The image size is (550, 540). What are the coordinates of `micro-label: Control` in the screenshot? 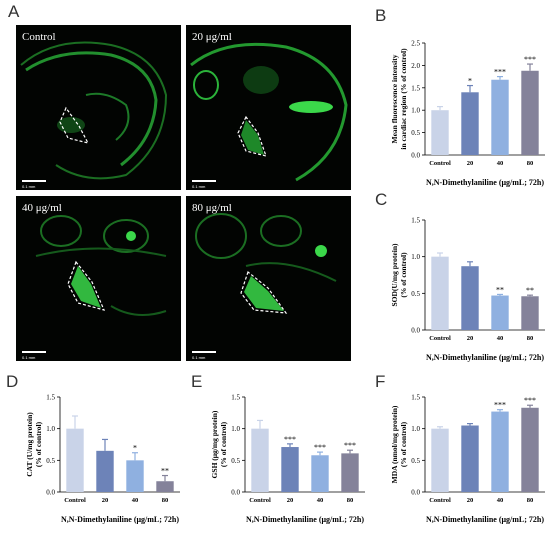 It's located at (39, 37).